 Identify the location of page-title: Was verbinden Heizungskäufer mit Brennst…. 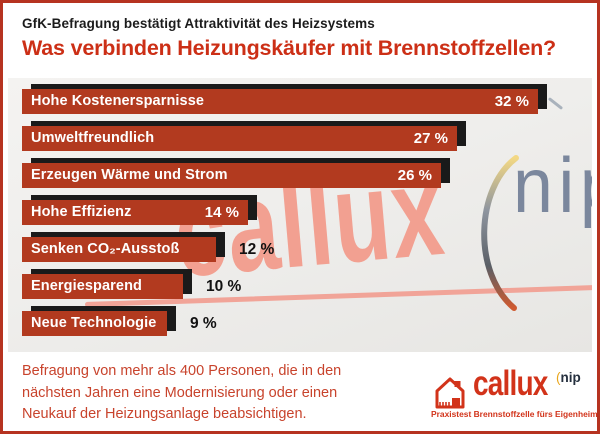
(289, 48).